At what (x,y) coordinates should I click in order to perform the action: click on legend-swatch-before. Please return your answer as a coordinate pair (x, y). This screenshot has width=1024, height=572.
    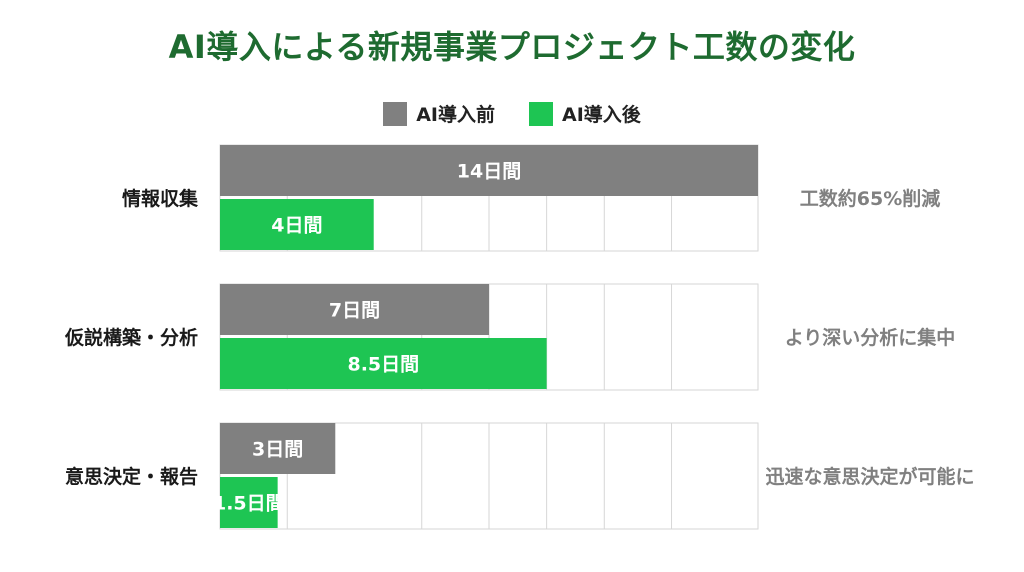
    Looking at the image, I should click on (395, 113).